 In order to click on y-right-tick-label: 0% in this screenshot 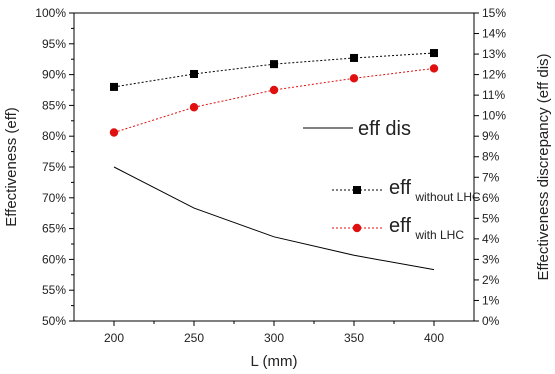, I will do `click(491, 321)`.